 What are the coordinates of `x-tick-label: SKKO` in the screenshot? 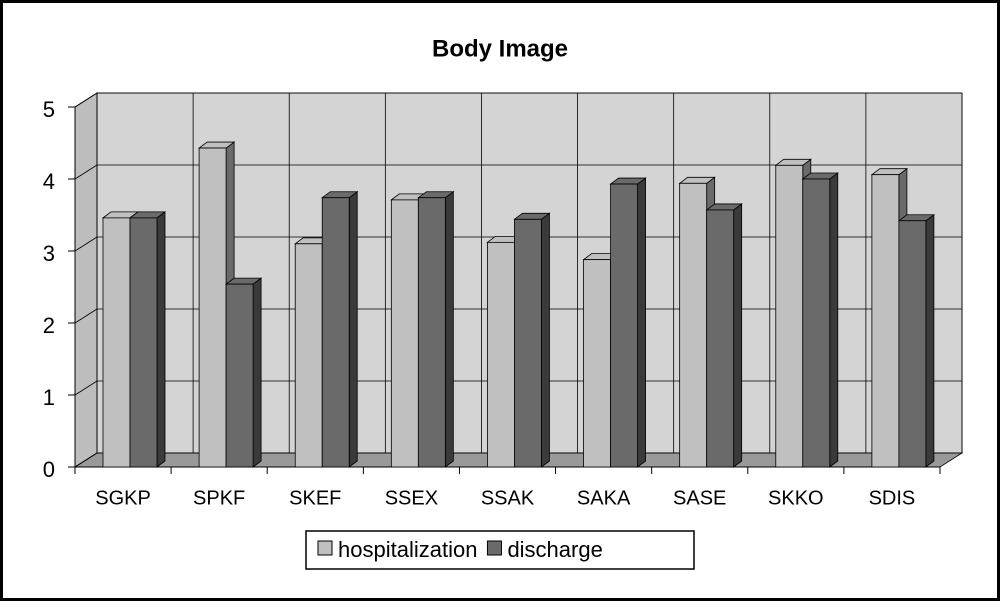 It's located at (796, 498).